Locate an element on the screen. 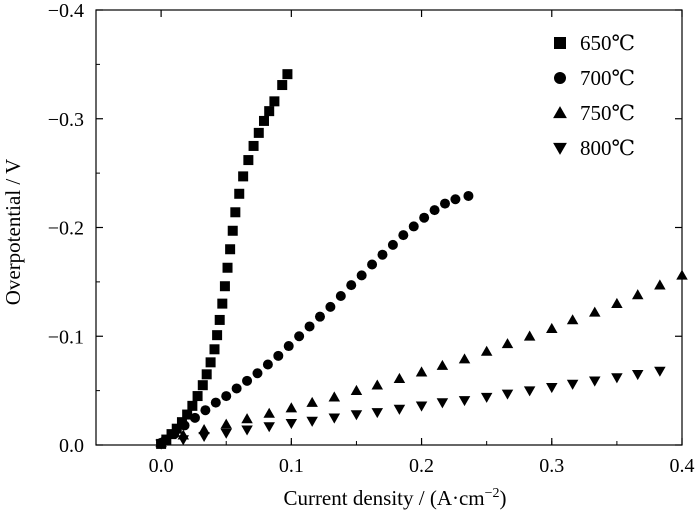 The height and width of the screenshot is (515, 700). legend-label: 750℃ is located at coordinates (607, 113).